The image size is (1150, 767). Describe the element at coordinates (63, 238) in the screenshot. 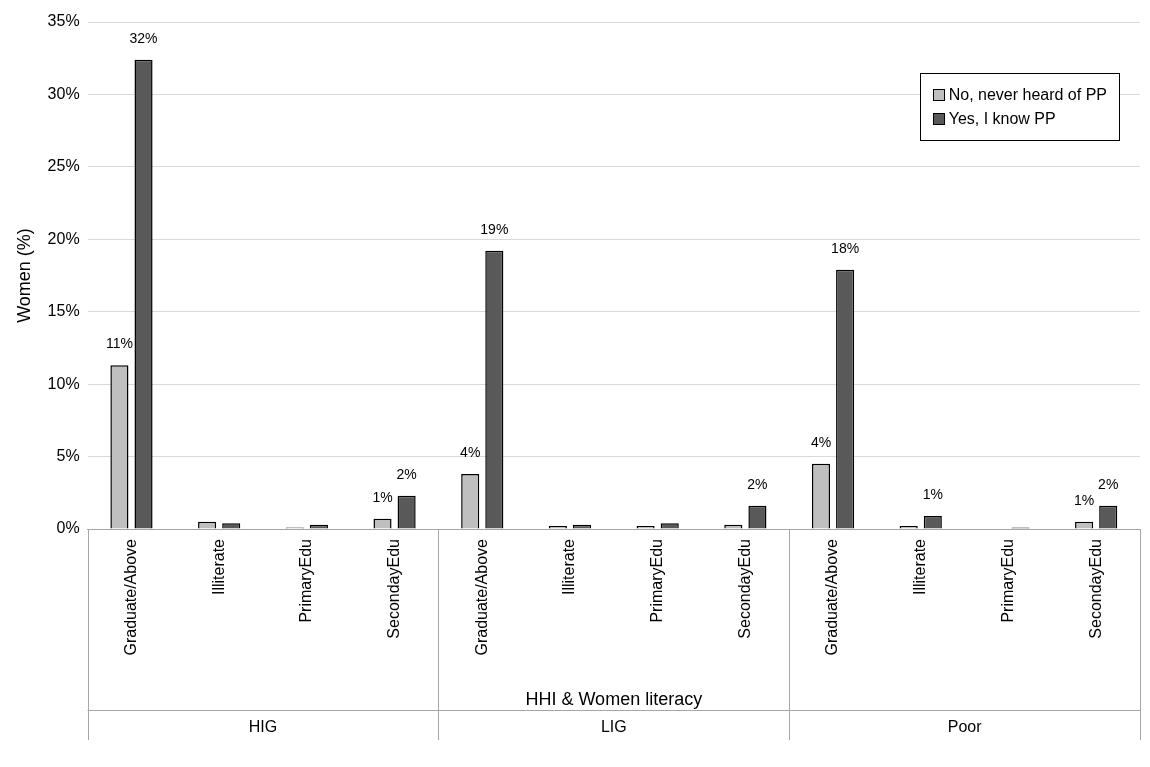

I see `y-tick-label: 20%` at that location.